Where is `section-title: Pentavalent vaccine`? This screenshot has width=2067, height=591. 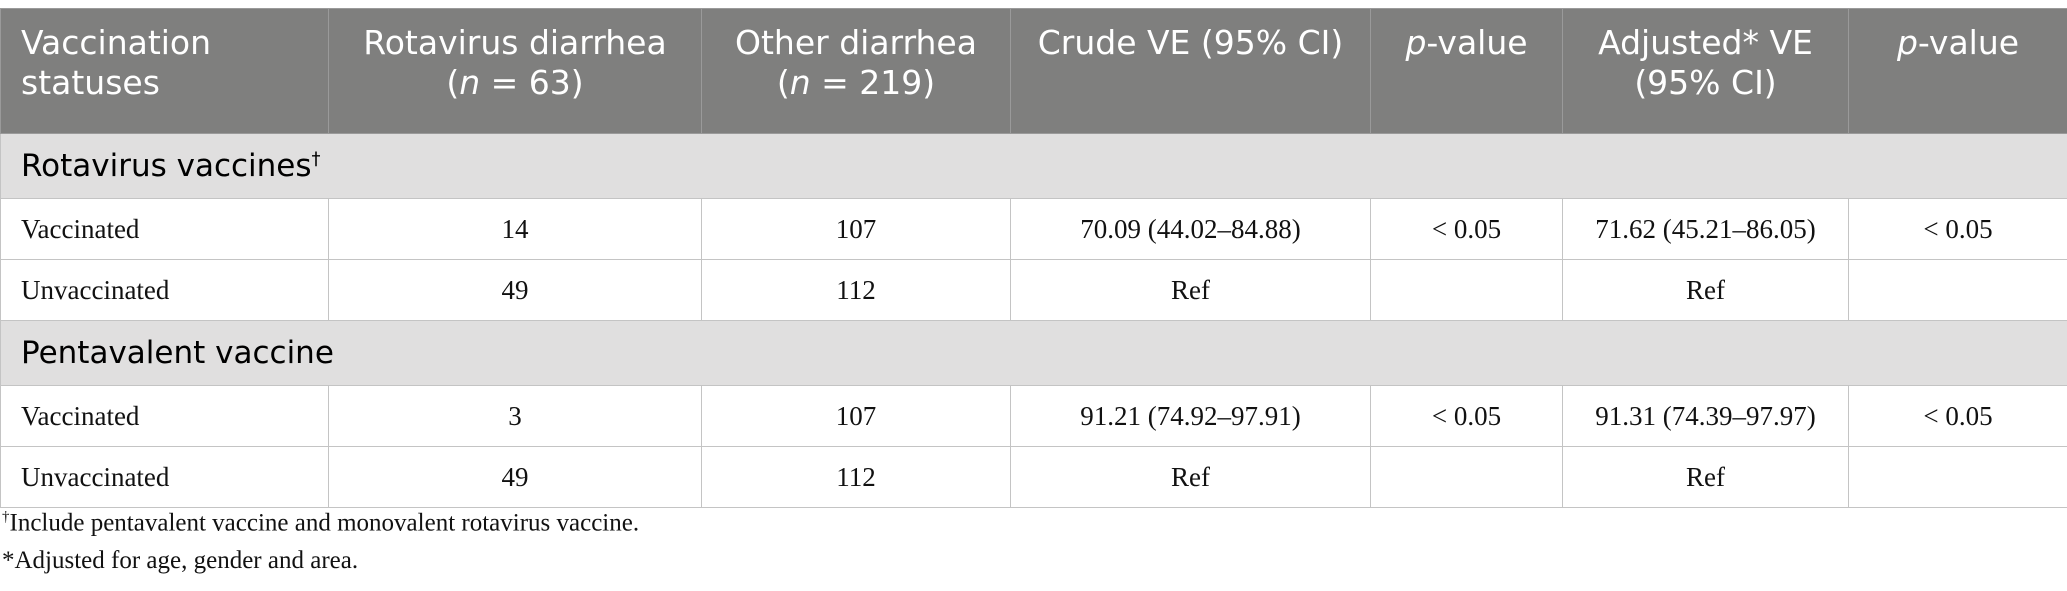
section-title: Pentavalent vaccine is located at coordinates (177, 353).